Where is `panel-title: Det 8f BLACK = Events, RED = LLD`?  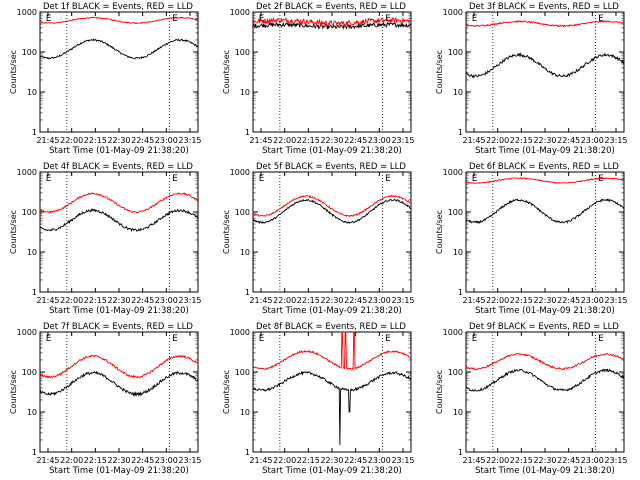 panel-title: Det 8f BLACK = Events, RED = LLD is located at coordinates (331, 327).